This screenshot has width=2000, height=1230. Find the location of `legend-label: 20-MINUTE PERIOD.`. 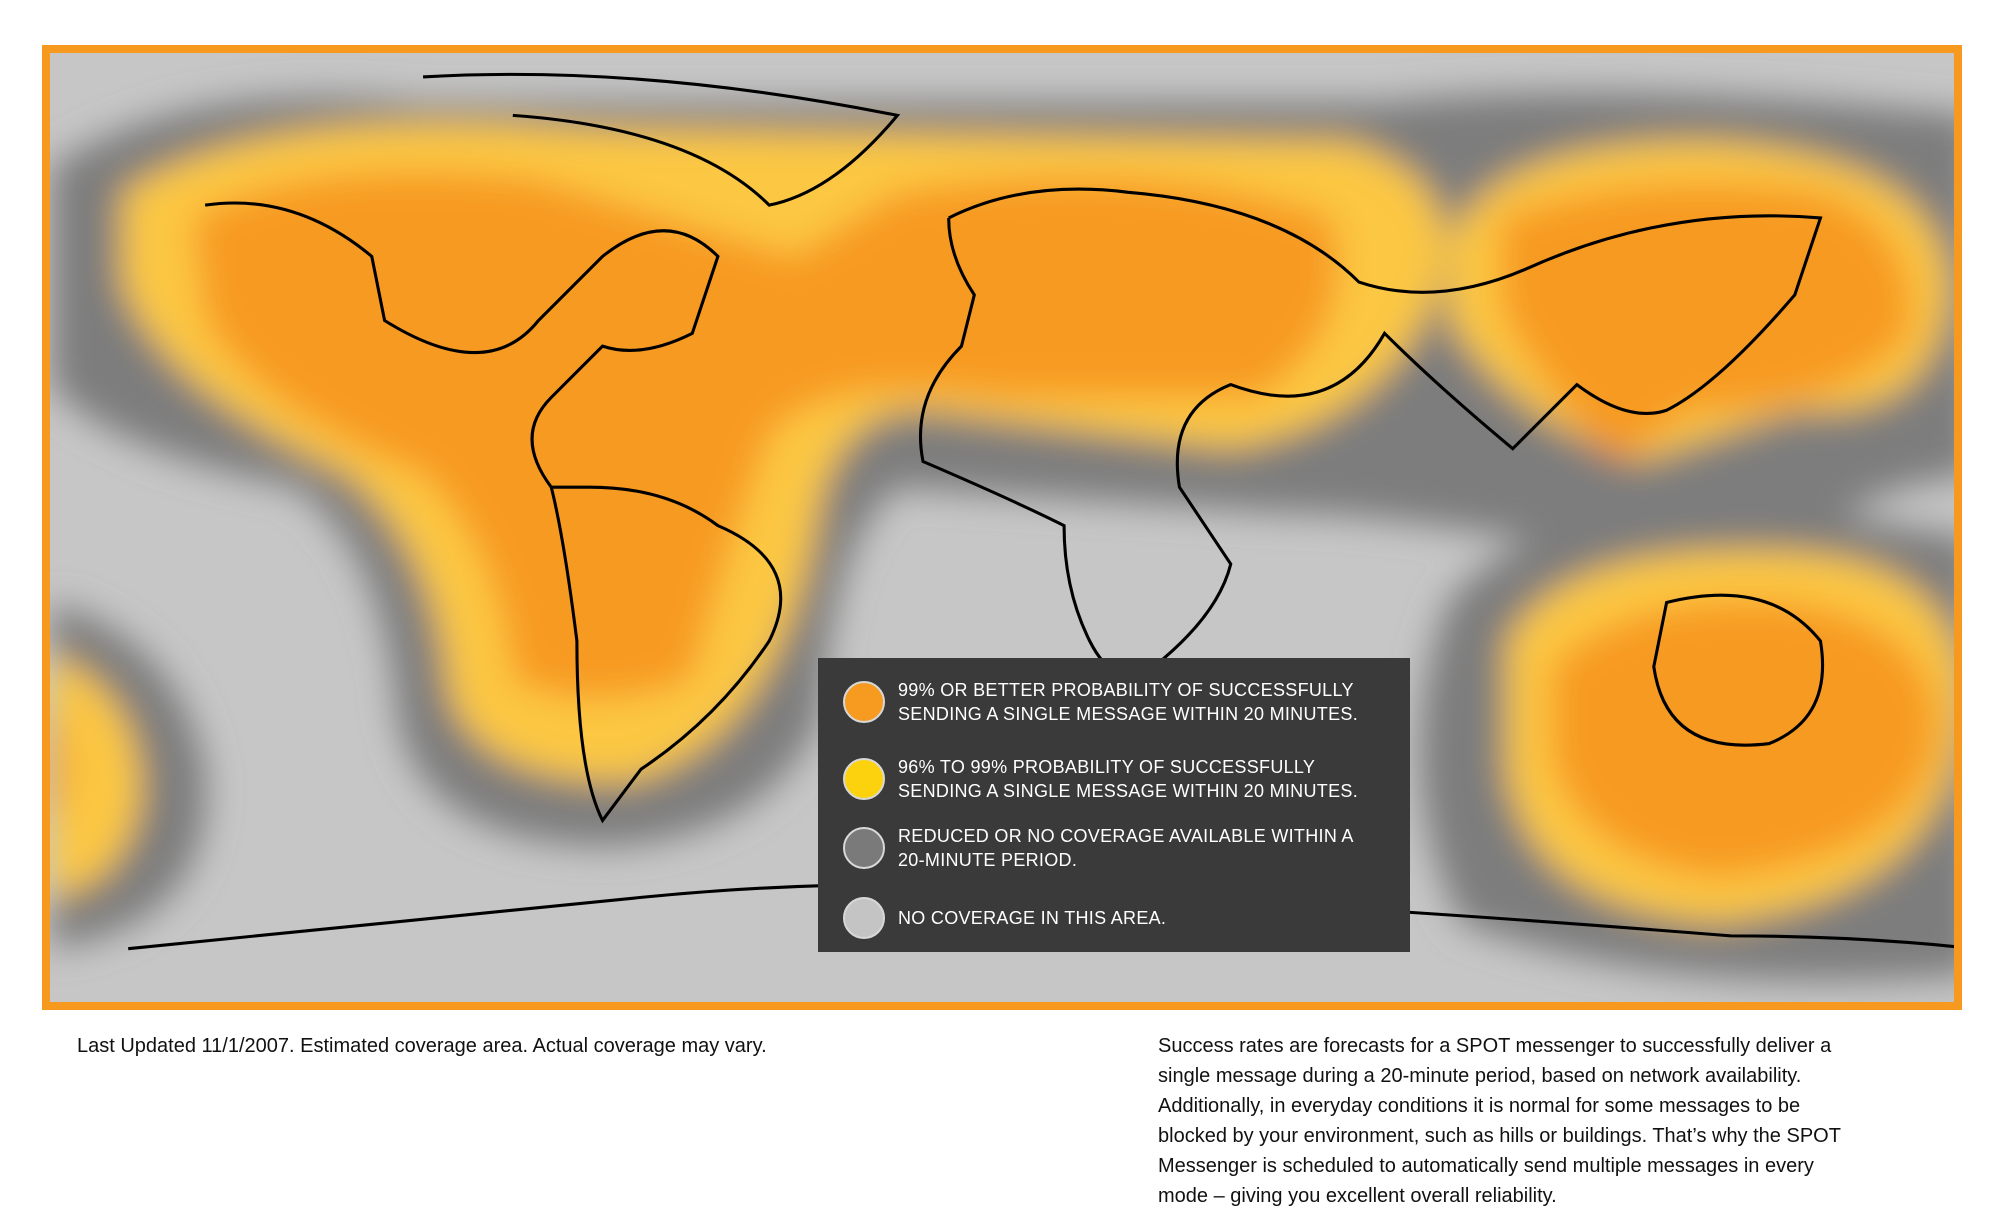

legend-label: 20-MINUTE PERIOD. is located at coordinates (987, 860).